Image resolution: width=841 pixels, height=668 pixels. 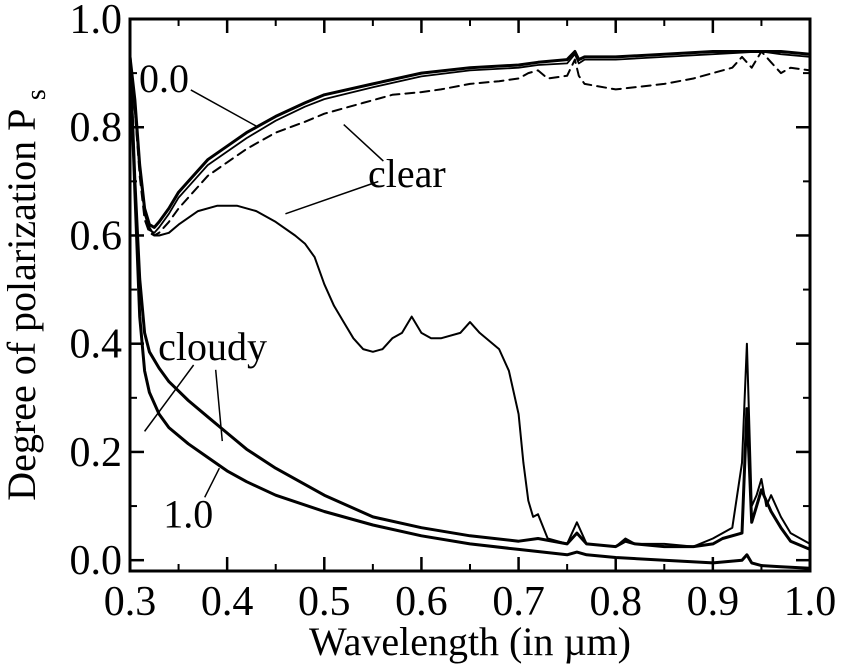 What do you see at coordinates (22, 305) in the screenshot?
I see `y-axis-label-main: Degree of polarization P` at bounding box center [22, 305].